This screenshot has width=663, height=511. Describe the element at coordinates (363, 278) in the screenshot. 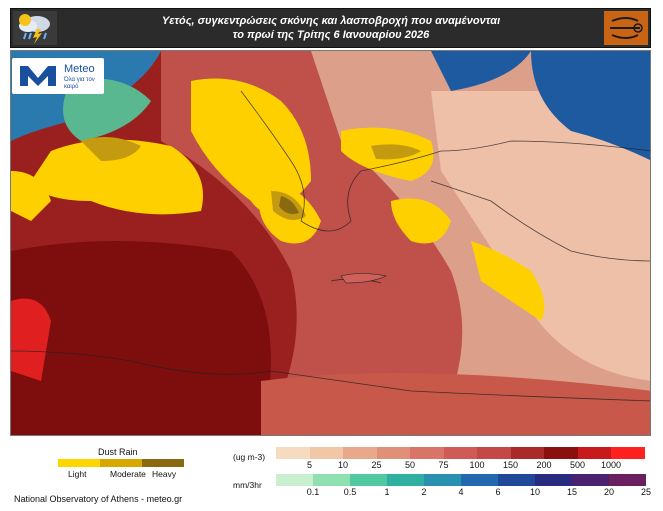

I see `crete` at that location.